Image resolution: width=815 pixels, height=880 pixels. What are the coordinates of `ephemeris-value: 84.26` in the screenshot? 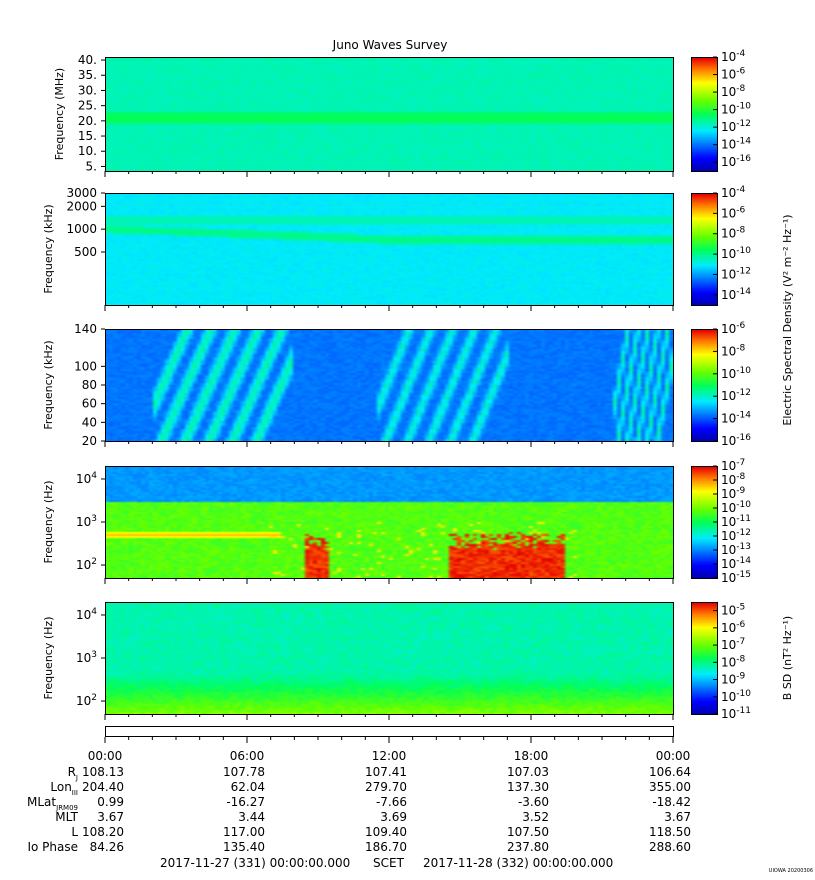 It's located at (107, 847).